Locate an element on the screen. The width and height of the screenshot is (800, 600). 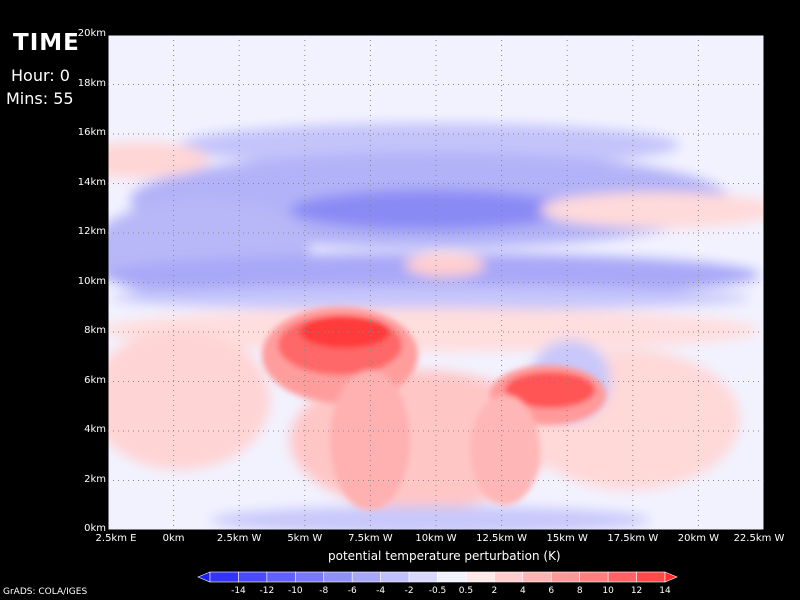
y-tick-label: 10km is located at coordinates (91, 281).